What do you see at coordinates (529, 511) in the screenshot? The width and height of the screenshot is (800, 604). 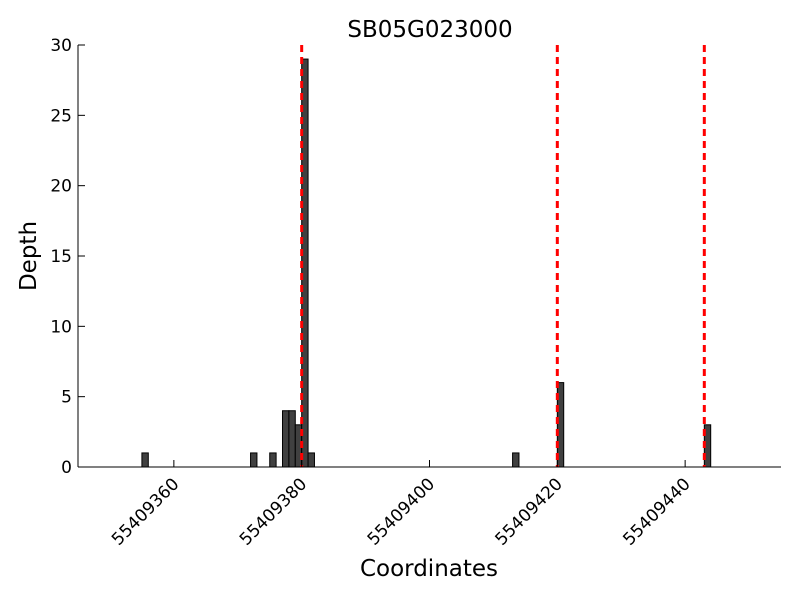 I see `x-tick-label-3: 55409420` at bounding box center [529, 511].